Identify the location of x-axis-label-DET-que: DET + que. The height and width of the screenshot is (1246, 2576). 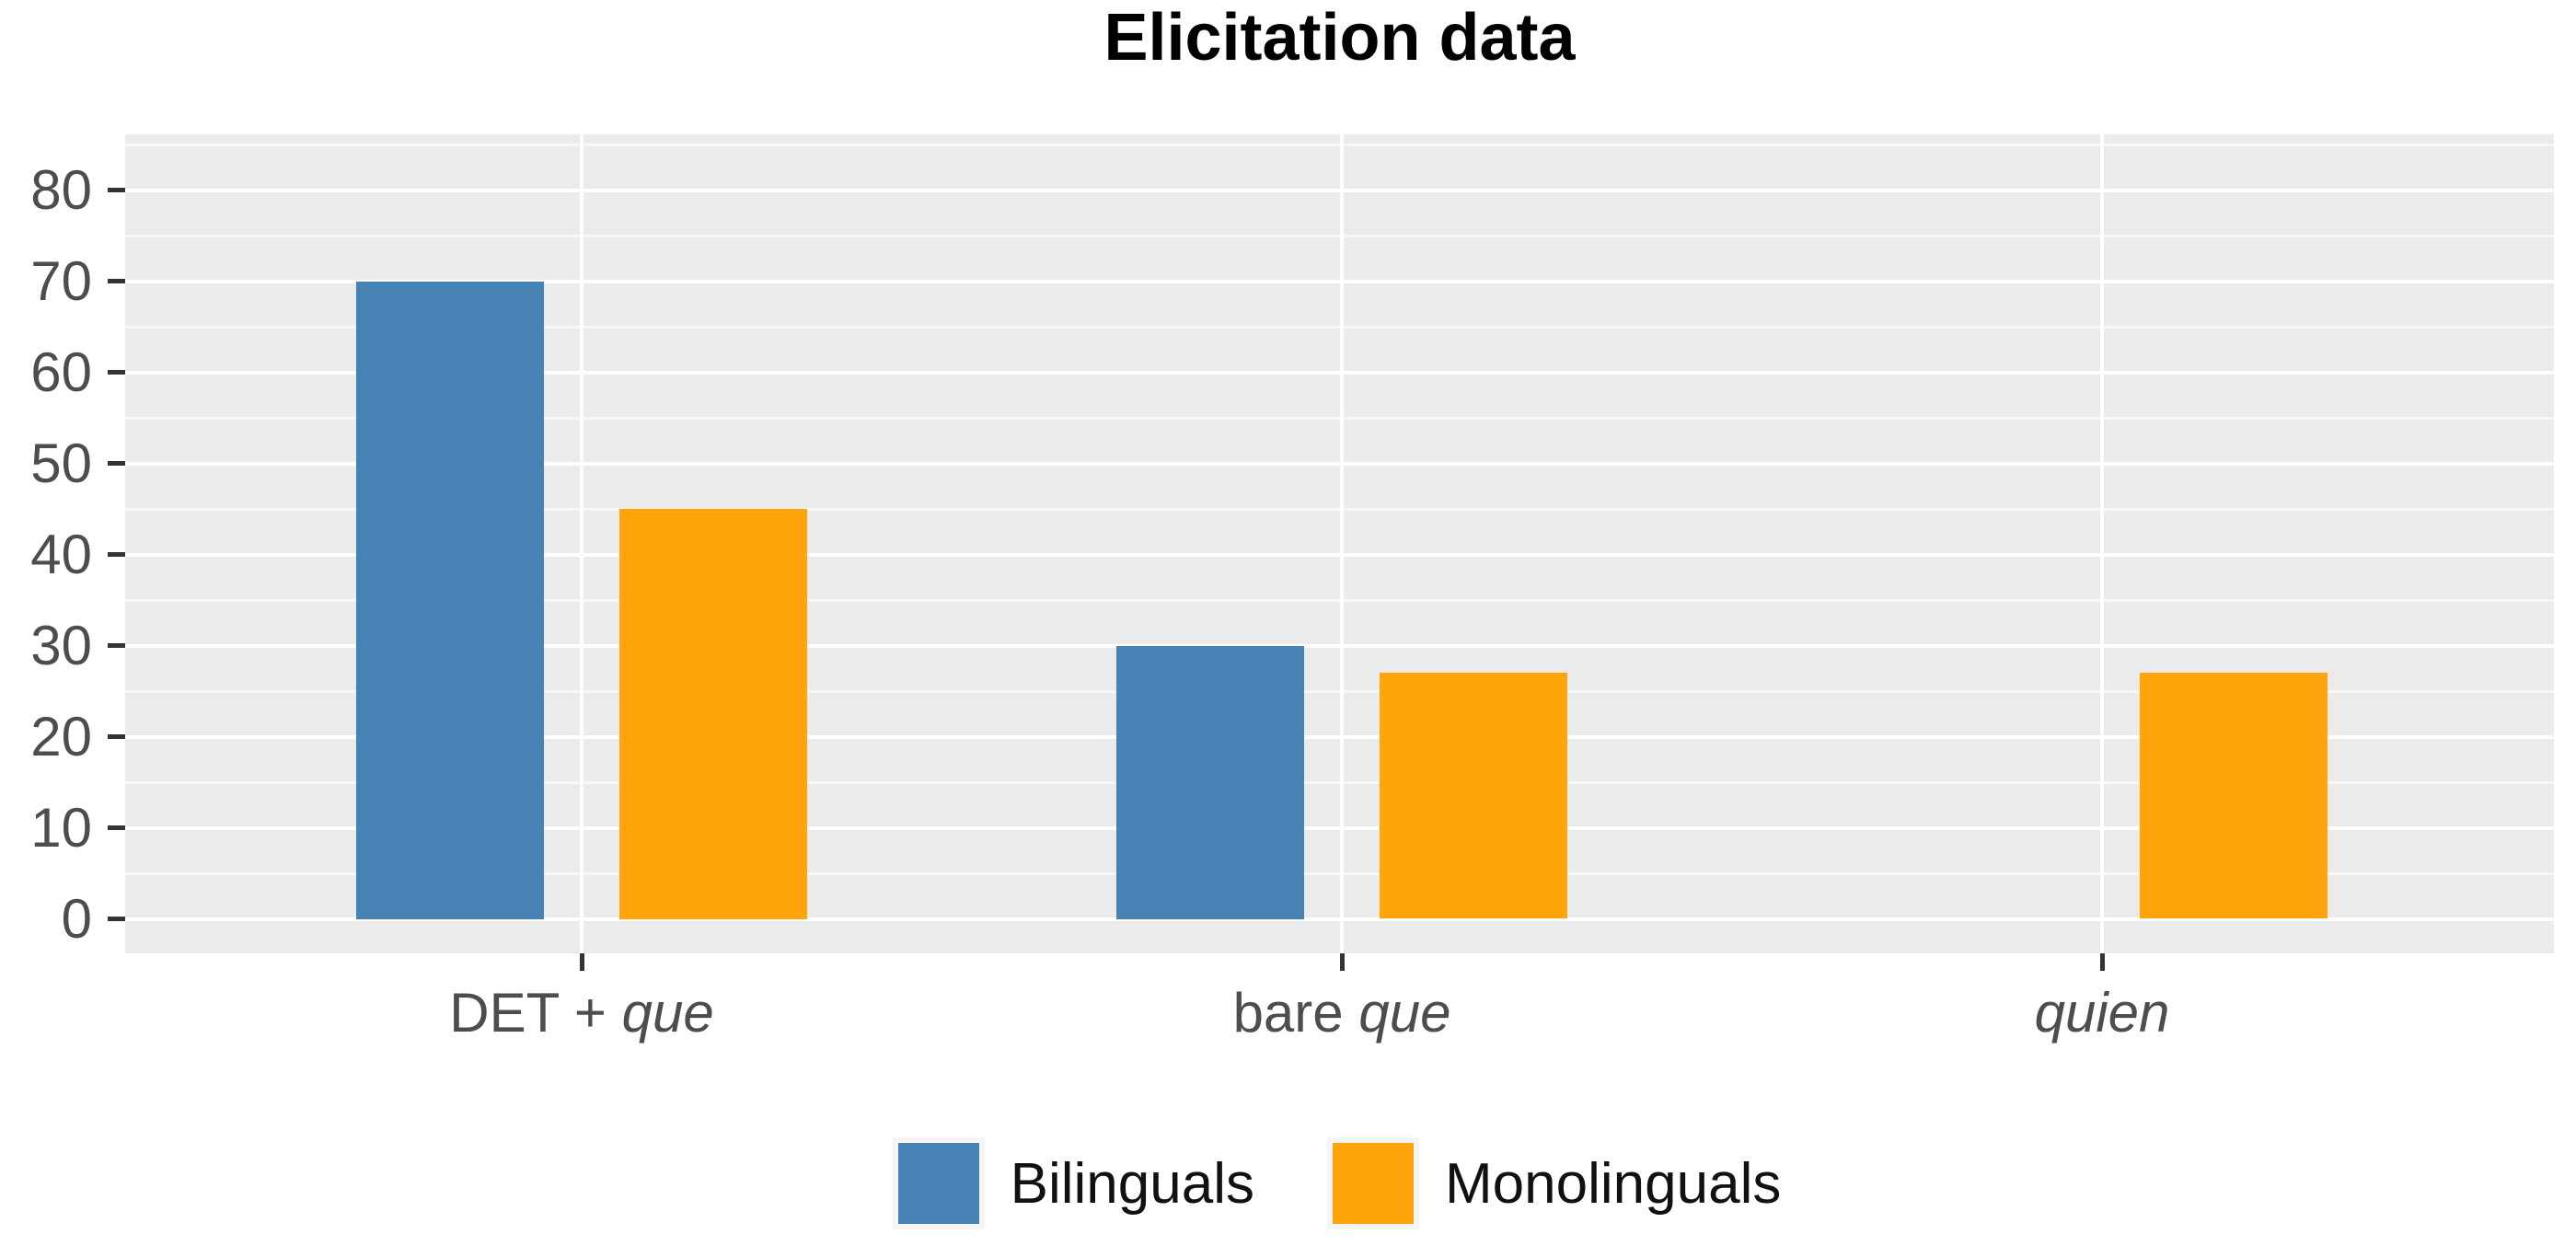
(582, 1013).